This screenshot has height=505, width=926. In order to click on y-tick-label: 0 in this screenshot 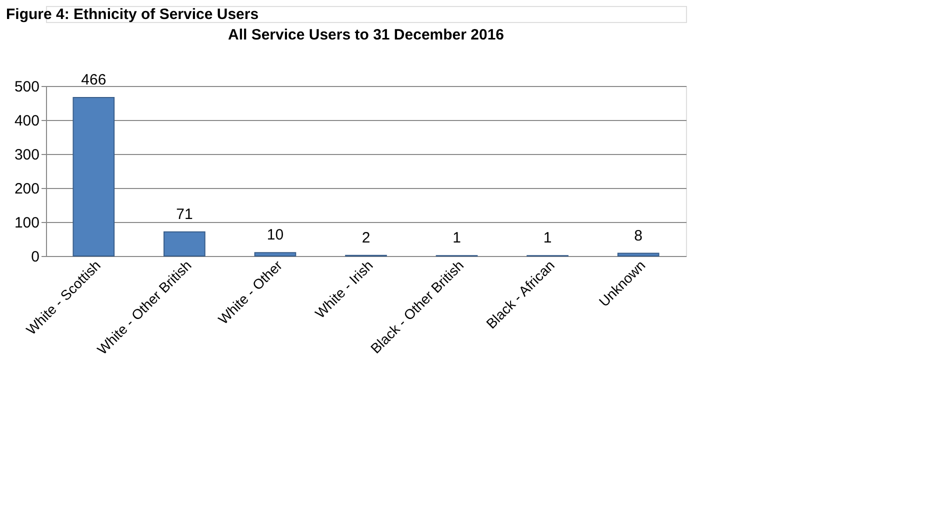, I will do `click(35, 257)`.